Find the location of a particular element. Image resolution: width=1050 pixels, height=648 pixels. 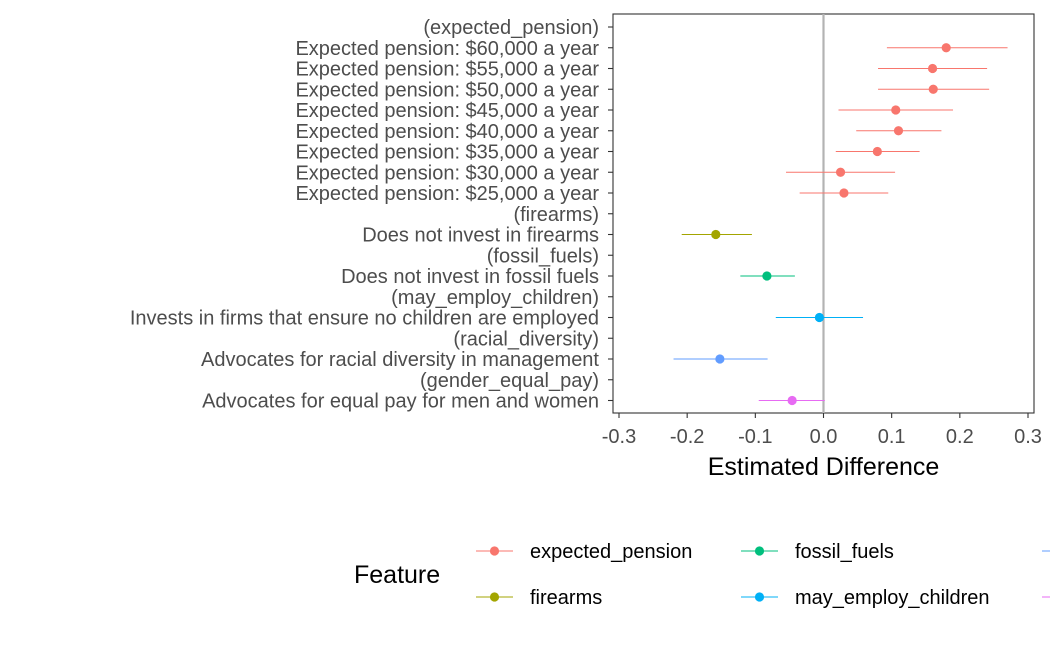

legend-title: Feature is located at coordinates (397, 575).